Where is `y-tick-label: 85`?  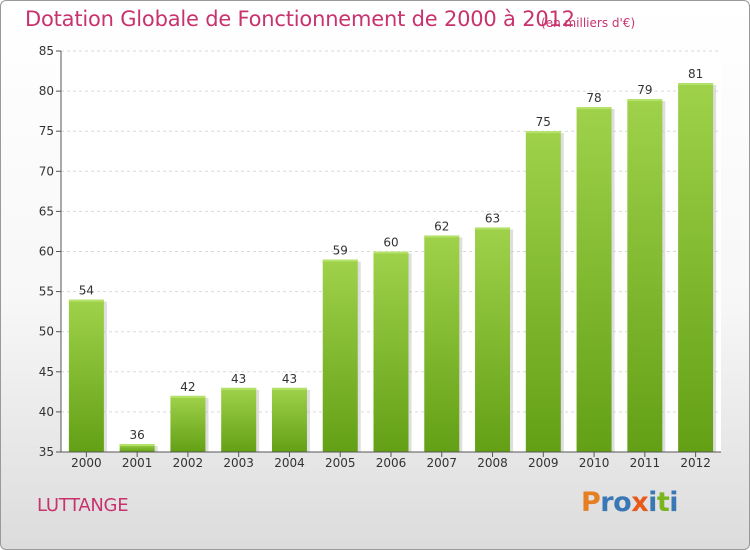
y-tick-label: 85 is located at coordinates (46, 51).